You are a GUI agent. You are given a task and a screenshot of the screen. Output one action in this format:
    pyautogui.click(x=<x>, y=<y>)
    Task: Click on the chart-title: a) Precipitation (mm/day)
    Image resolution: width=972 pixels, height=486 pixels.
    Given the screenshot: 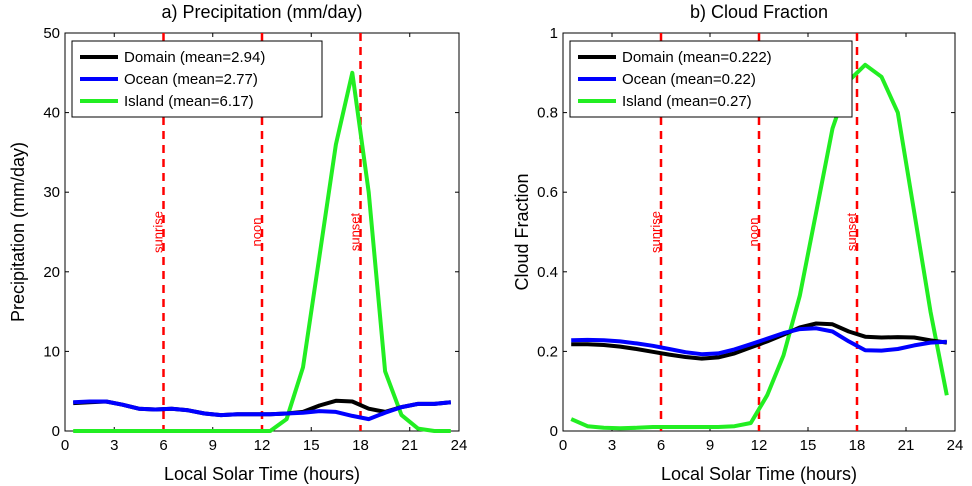 What is the action you would take?
    pyautogui.click(x=261, y=12)
    